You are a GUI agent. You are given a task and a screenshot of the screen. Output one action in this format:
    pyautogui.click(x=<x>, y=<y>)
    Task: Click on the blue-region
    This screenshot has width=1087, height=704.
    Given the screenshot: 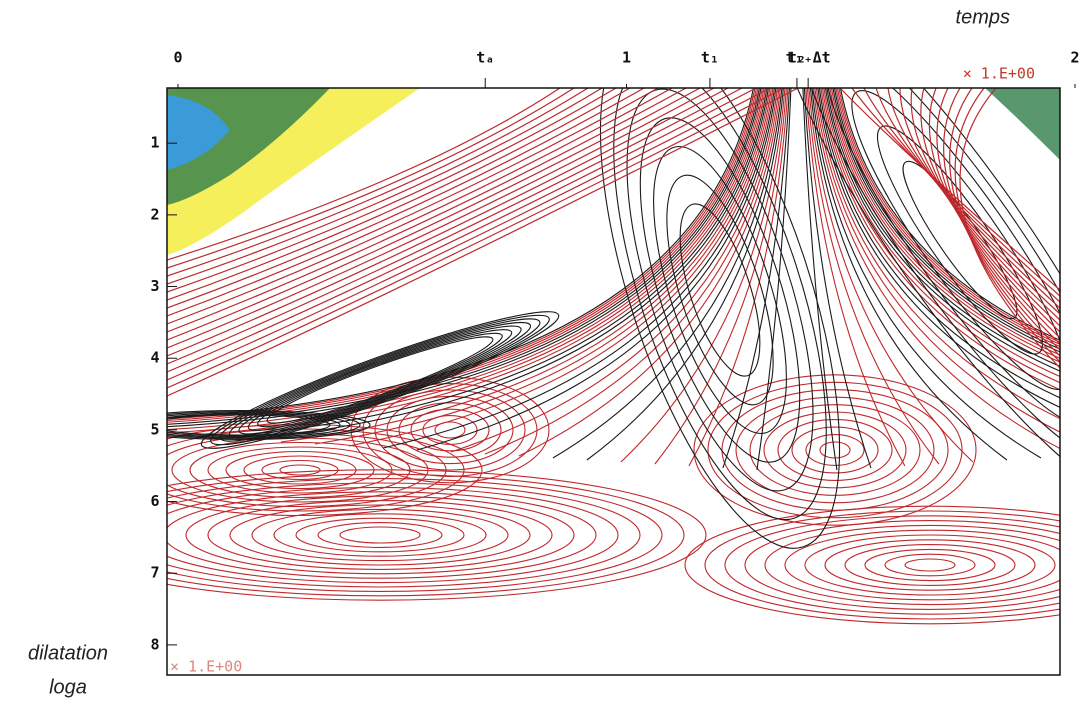 What is the action you would take?
    pyautogui.click(x=198, y=132)
    